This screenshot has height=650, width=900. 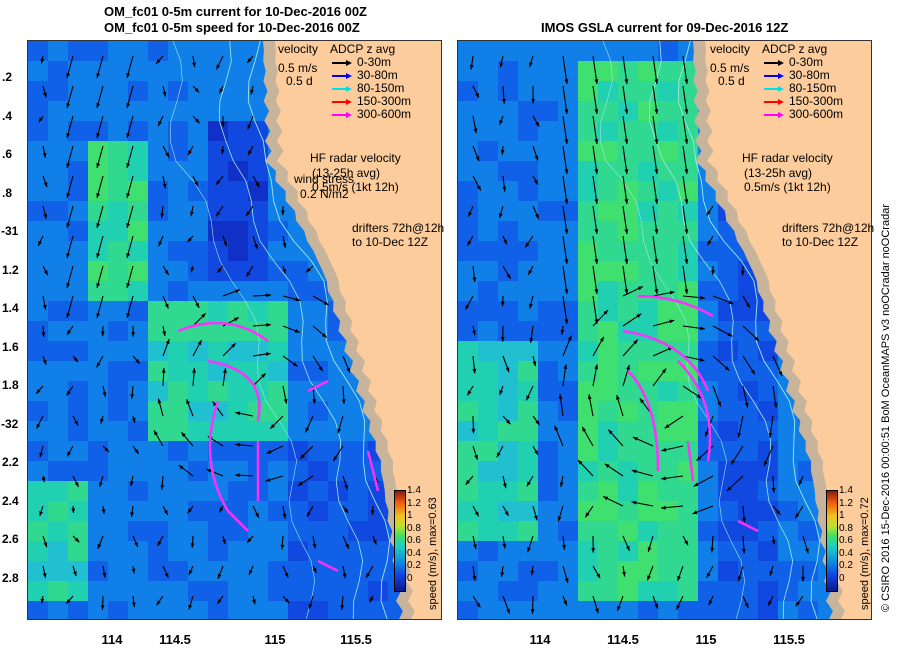 What do you see at coordinates (813, 88) in the screenshot?
I see `adcp-legend-label: 80-150m` at bounding box center [813, 88].